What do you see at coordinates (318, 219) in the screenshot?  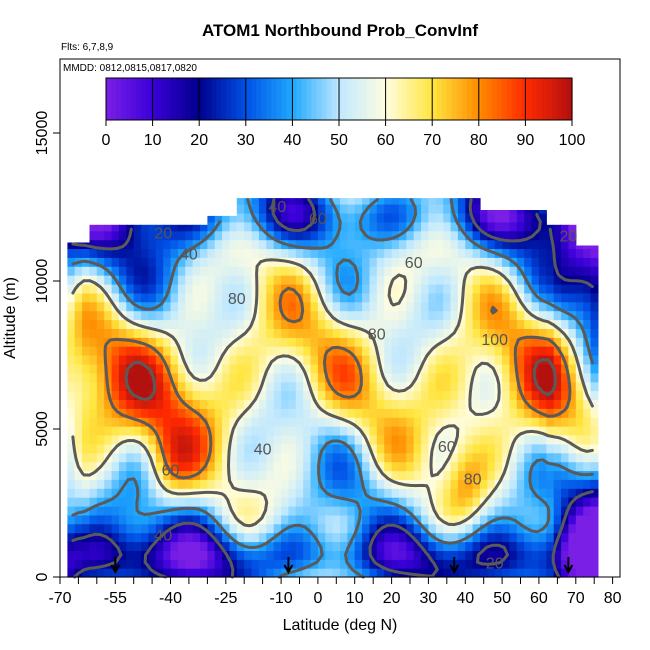 I see `contour-label: 60` at bounding box center [318, 219].